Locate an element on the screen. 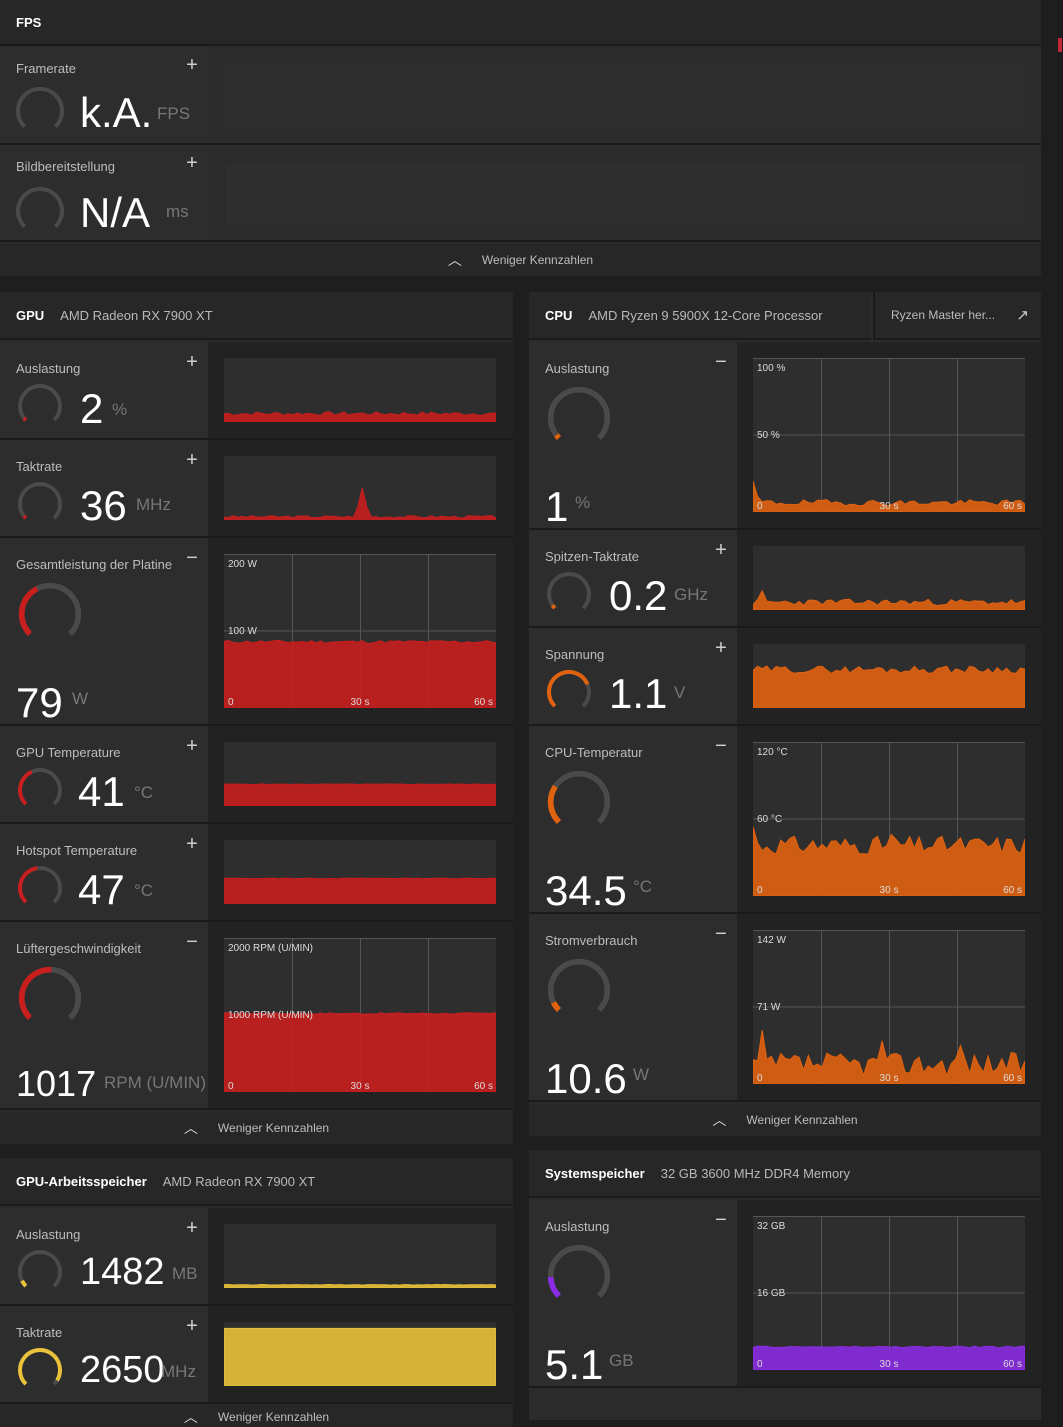  axis-tick-label: 71 W is located at coordinates (769, 1007).